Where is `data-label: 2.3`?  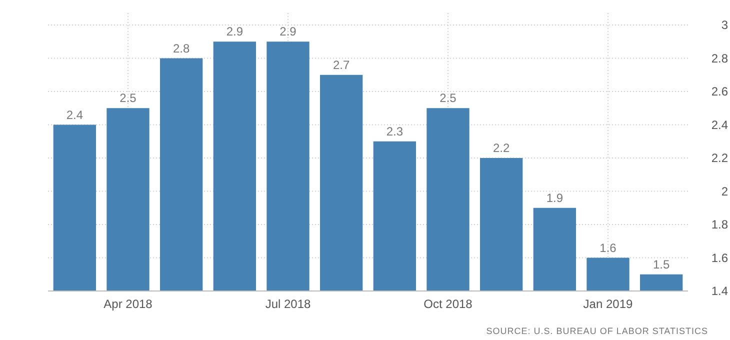 data-label: 2.3 is located at coordinates (395, 131).